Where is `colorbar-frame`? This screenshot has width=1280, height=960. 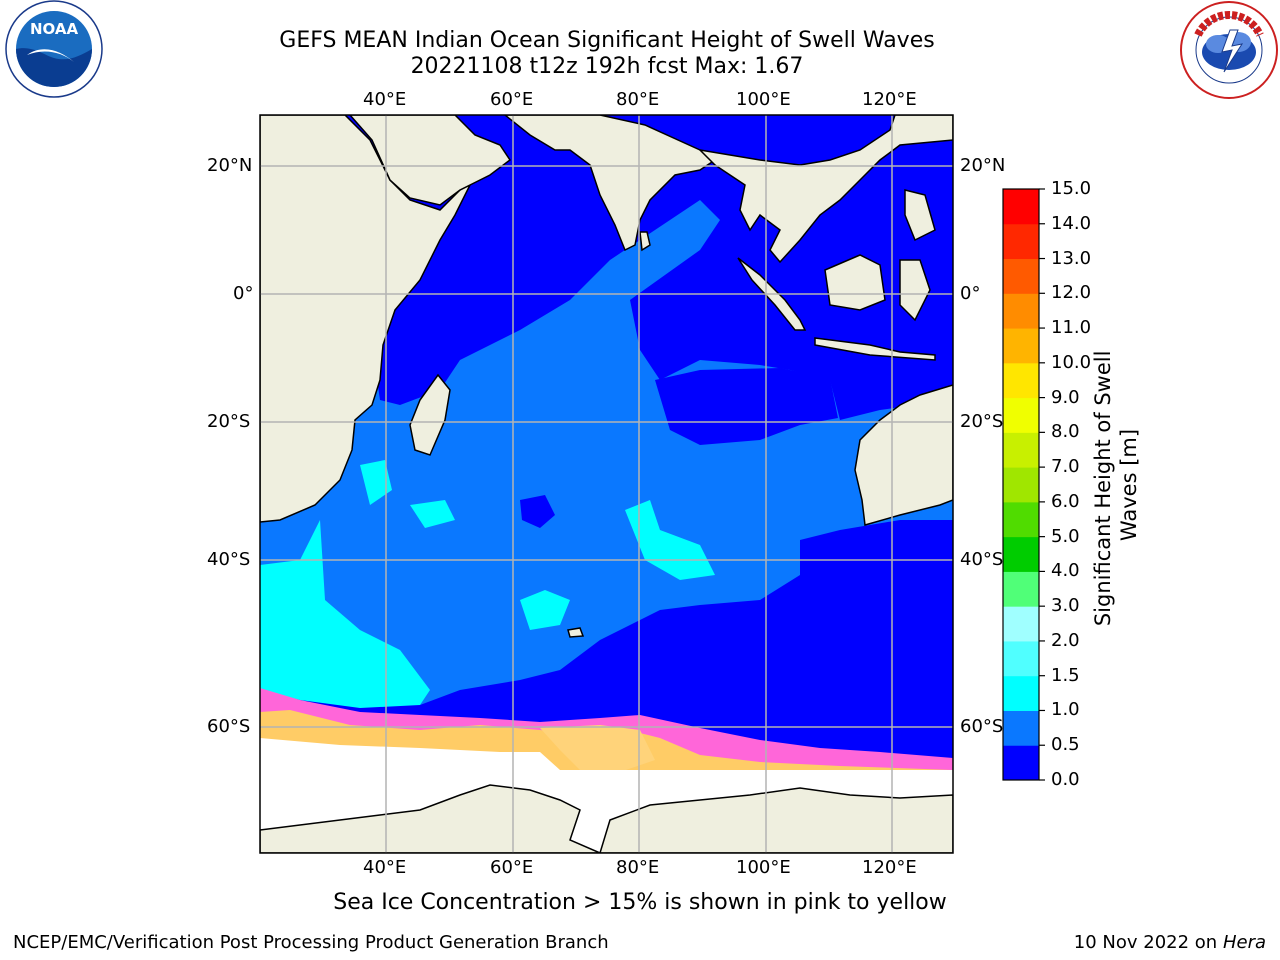
colorbar-frame is located at coordinates (1021, 484).